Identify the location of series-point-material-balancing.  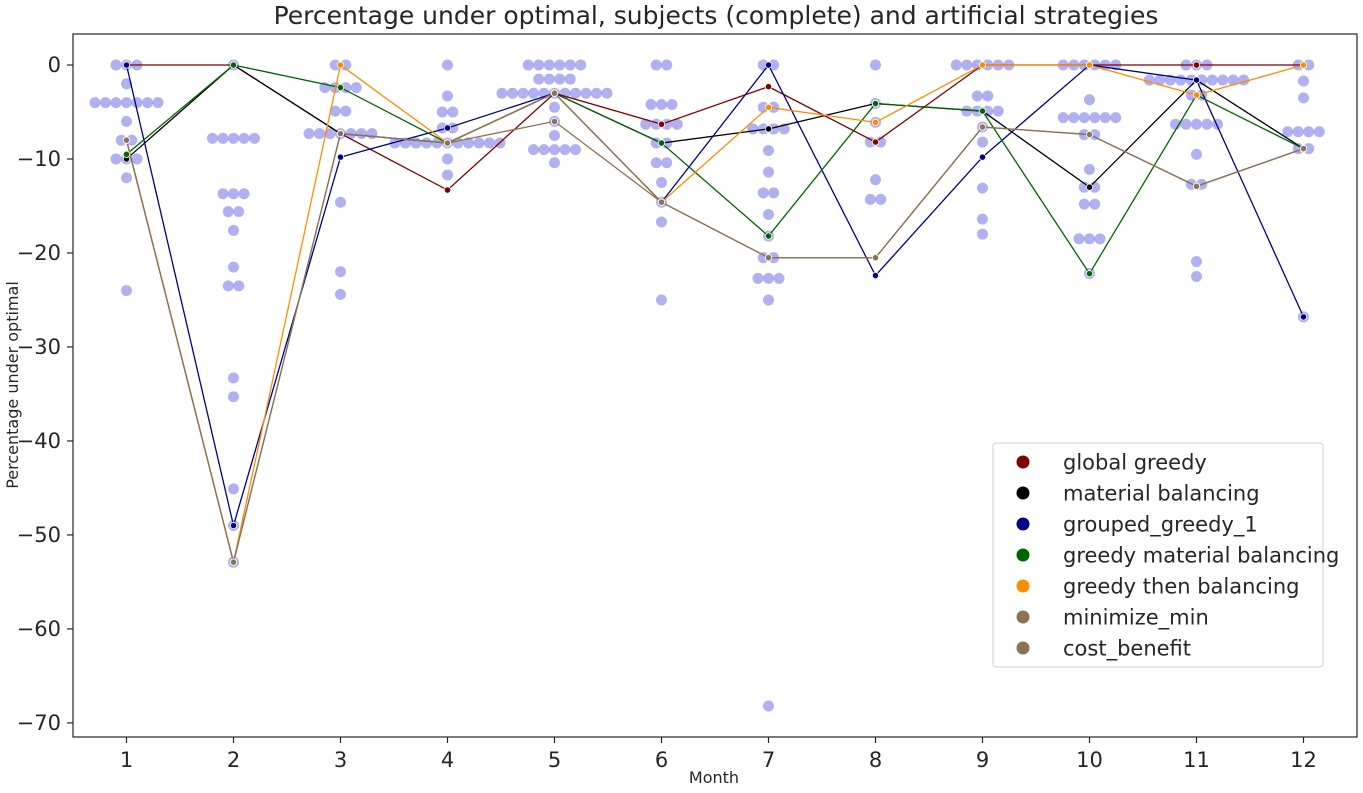
(1089, 187).